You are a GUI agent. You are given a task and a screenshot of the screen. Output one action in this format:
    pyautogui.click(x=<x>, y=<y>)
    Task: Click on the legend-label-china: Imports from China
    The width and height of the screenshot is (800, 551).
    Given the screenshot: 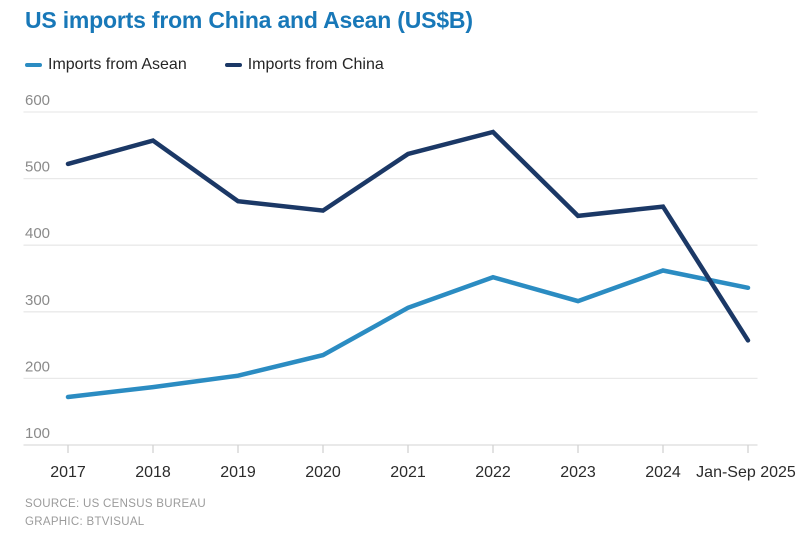 What is the action you would take?
    pyautogui.click(x=315, y=64)
    